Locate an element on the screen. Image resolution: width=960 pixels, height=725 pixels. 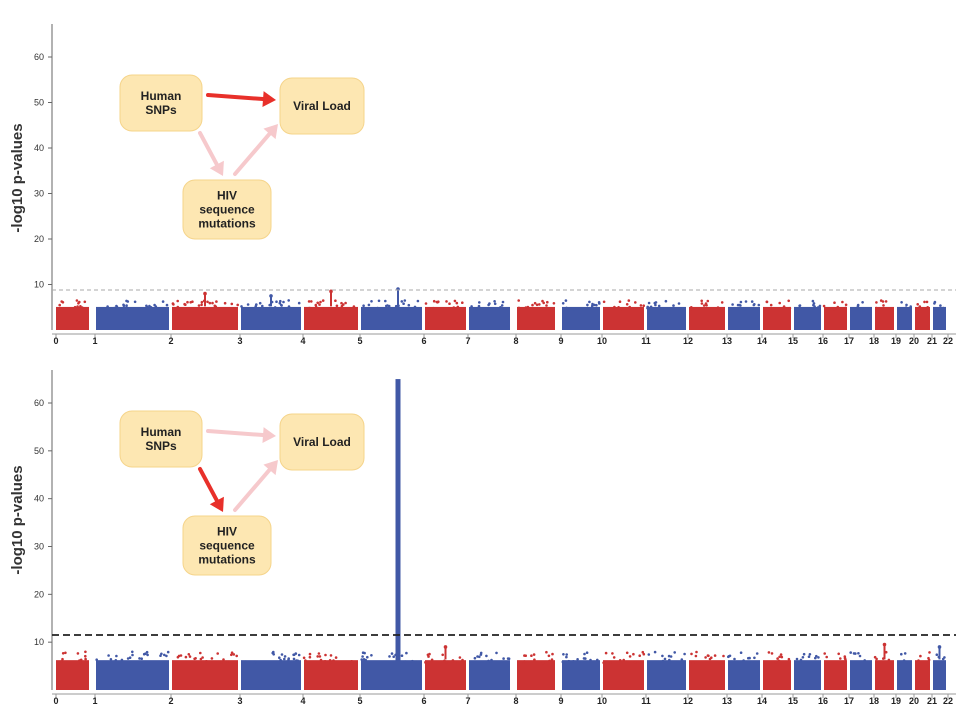
chromosome-6-points is located at coordinates (391, 670).